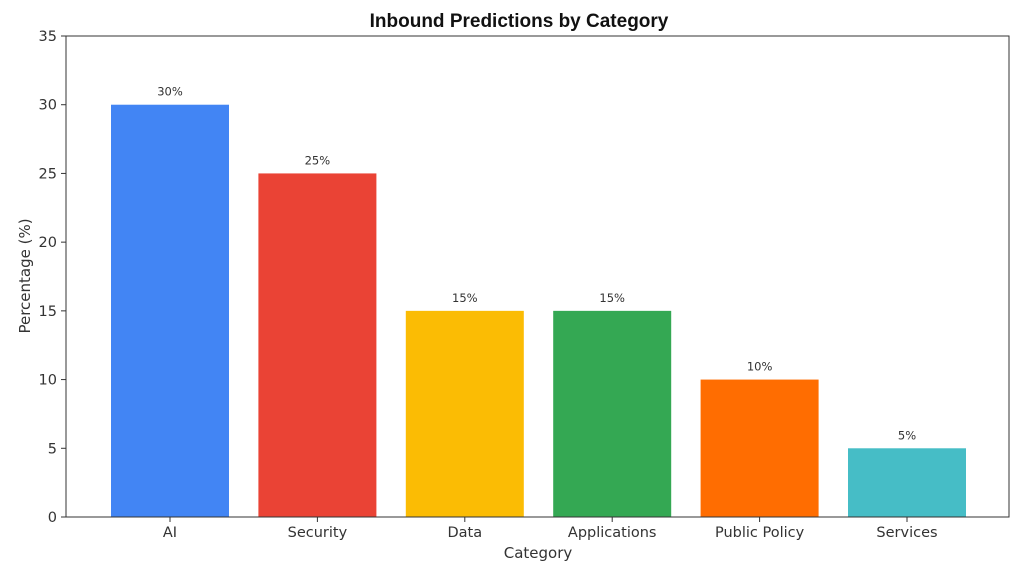  I want to click on x-tick-label: Data, so click(464, 533).